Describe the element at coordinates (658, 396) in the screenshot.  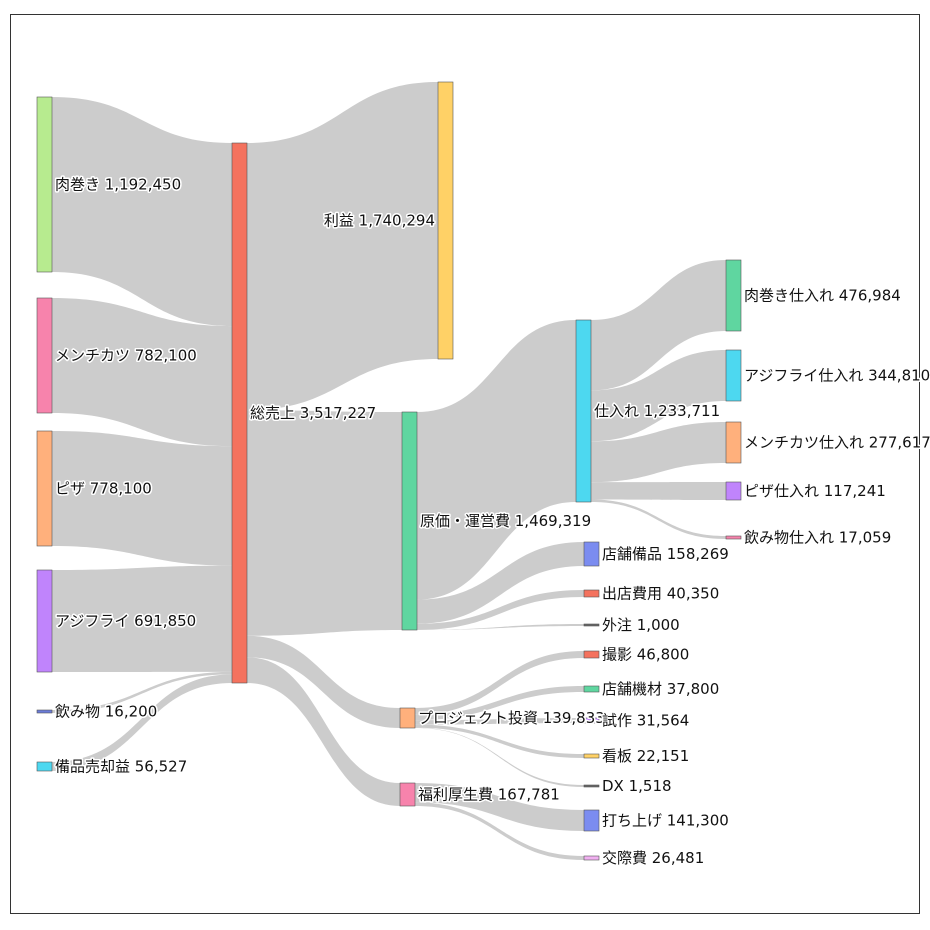
I see `link-purchase-to-p_ajifry` at that location.